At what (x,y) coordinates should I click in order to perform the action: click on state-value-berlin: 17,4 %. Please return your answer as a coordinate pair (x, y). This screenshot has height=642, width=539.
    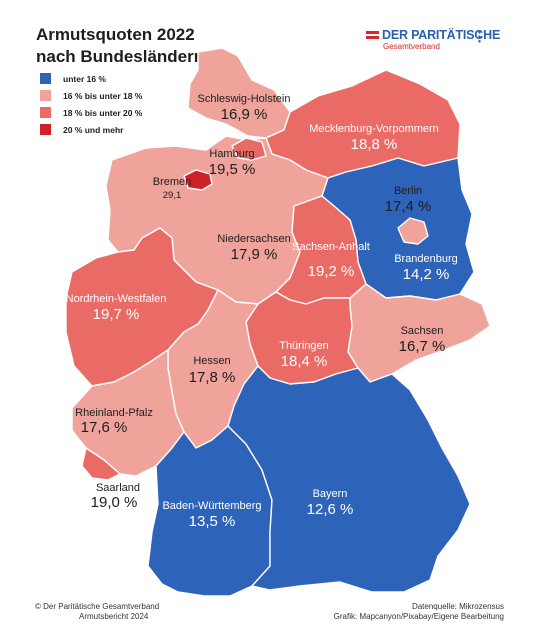
    Looking at the image, I should click on (408, 206).